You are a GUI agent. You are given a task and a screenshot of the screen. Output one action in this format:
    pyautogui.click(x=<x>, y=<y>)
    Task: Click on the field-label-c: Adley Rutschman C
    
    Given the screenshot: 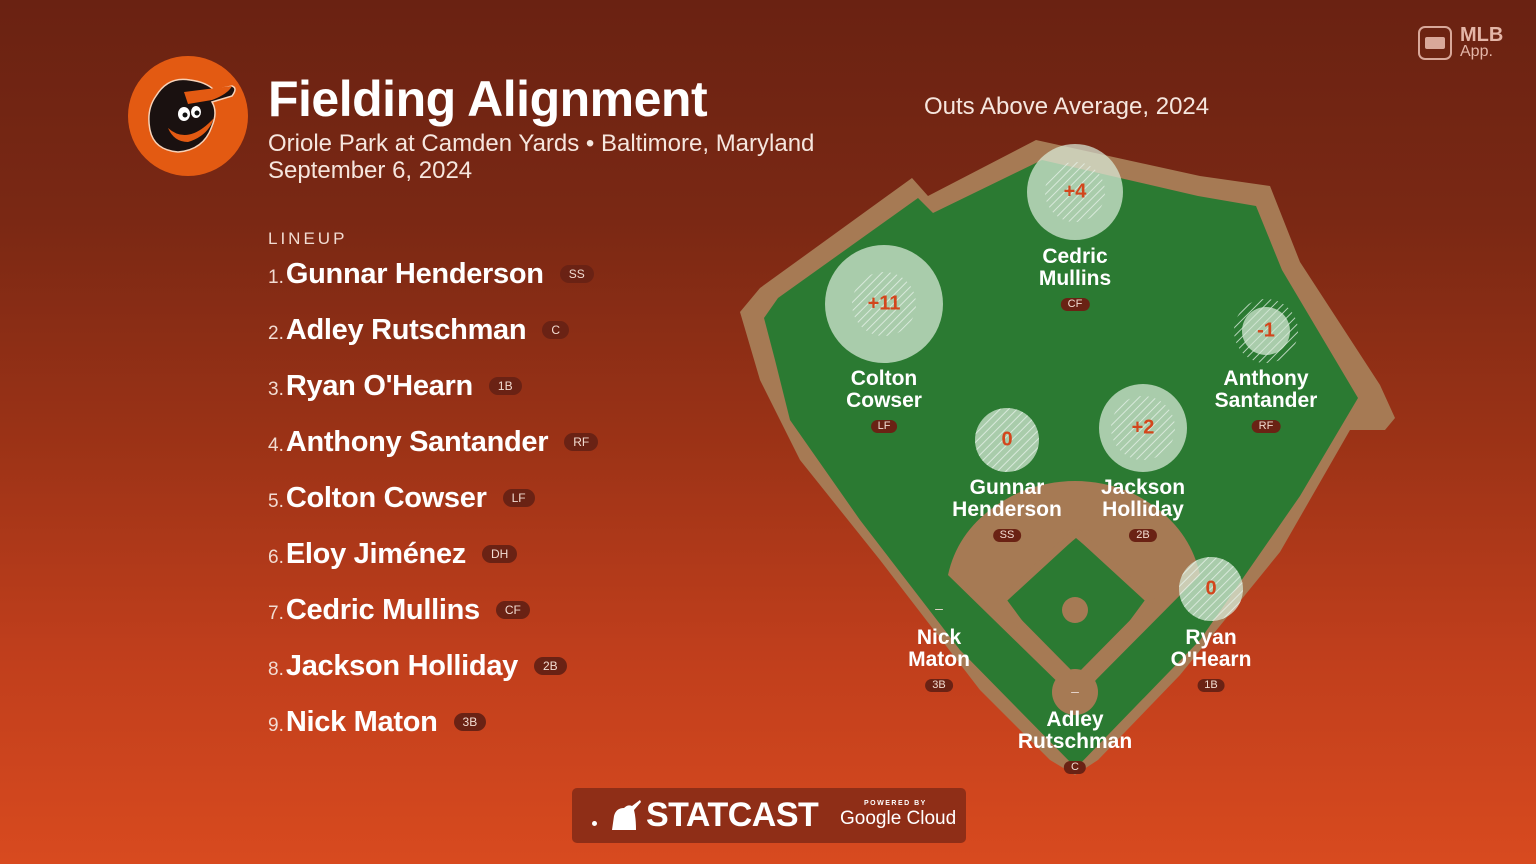 What is the action you would take?
    pyautogui.click(x=1075, y=742)
    